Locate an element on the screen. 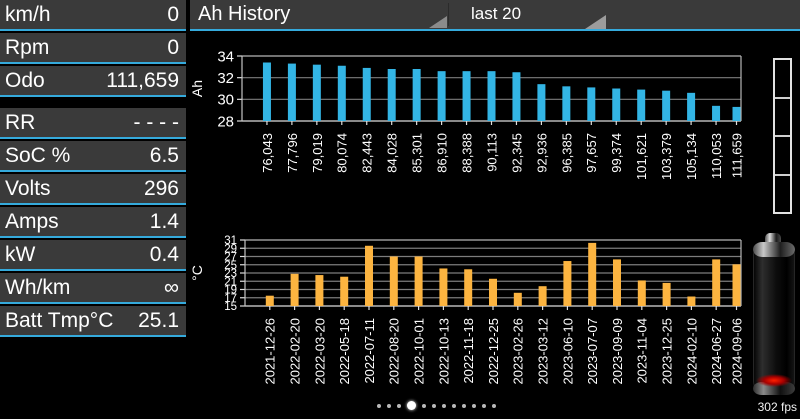 The image size is (800, 419). metric-label: RR is located at coordinates (20, 122).